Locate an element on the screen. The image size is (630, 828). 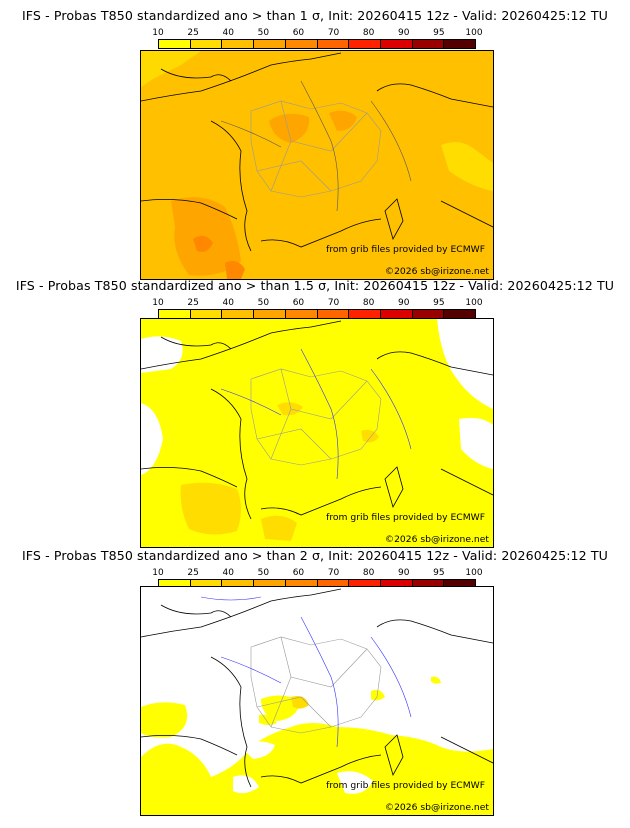
probability-fill-mid is located at coordinates (401, 66).